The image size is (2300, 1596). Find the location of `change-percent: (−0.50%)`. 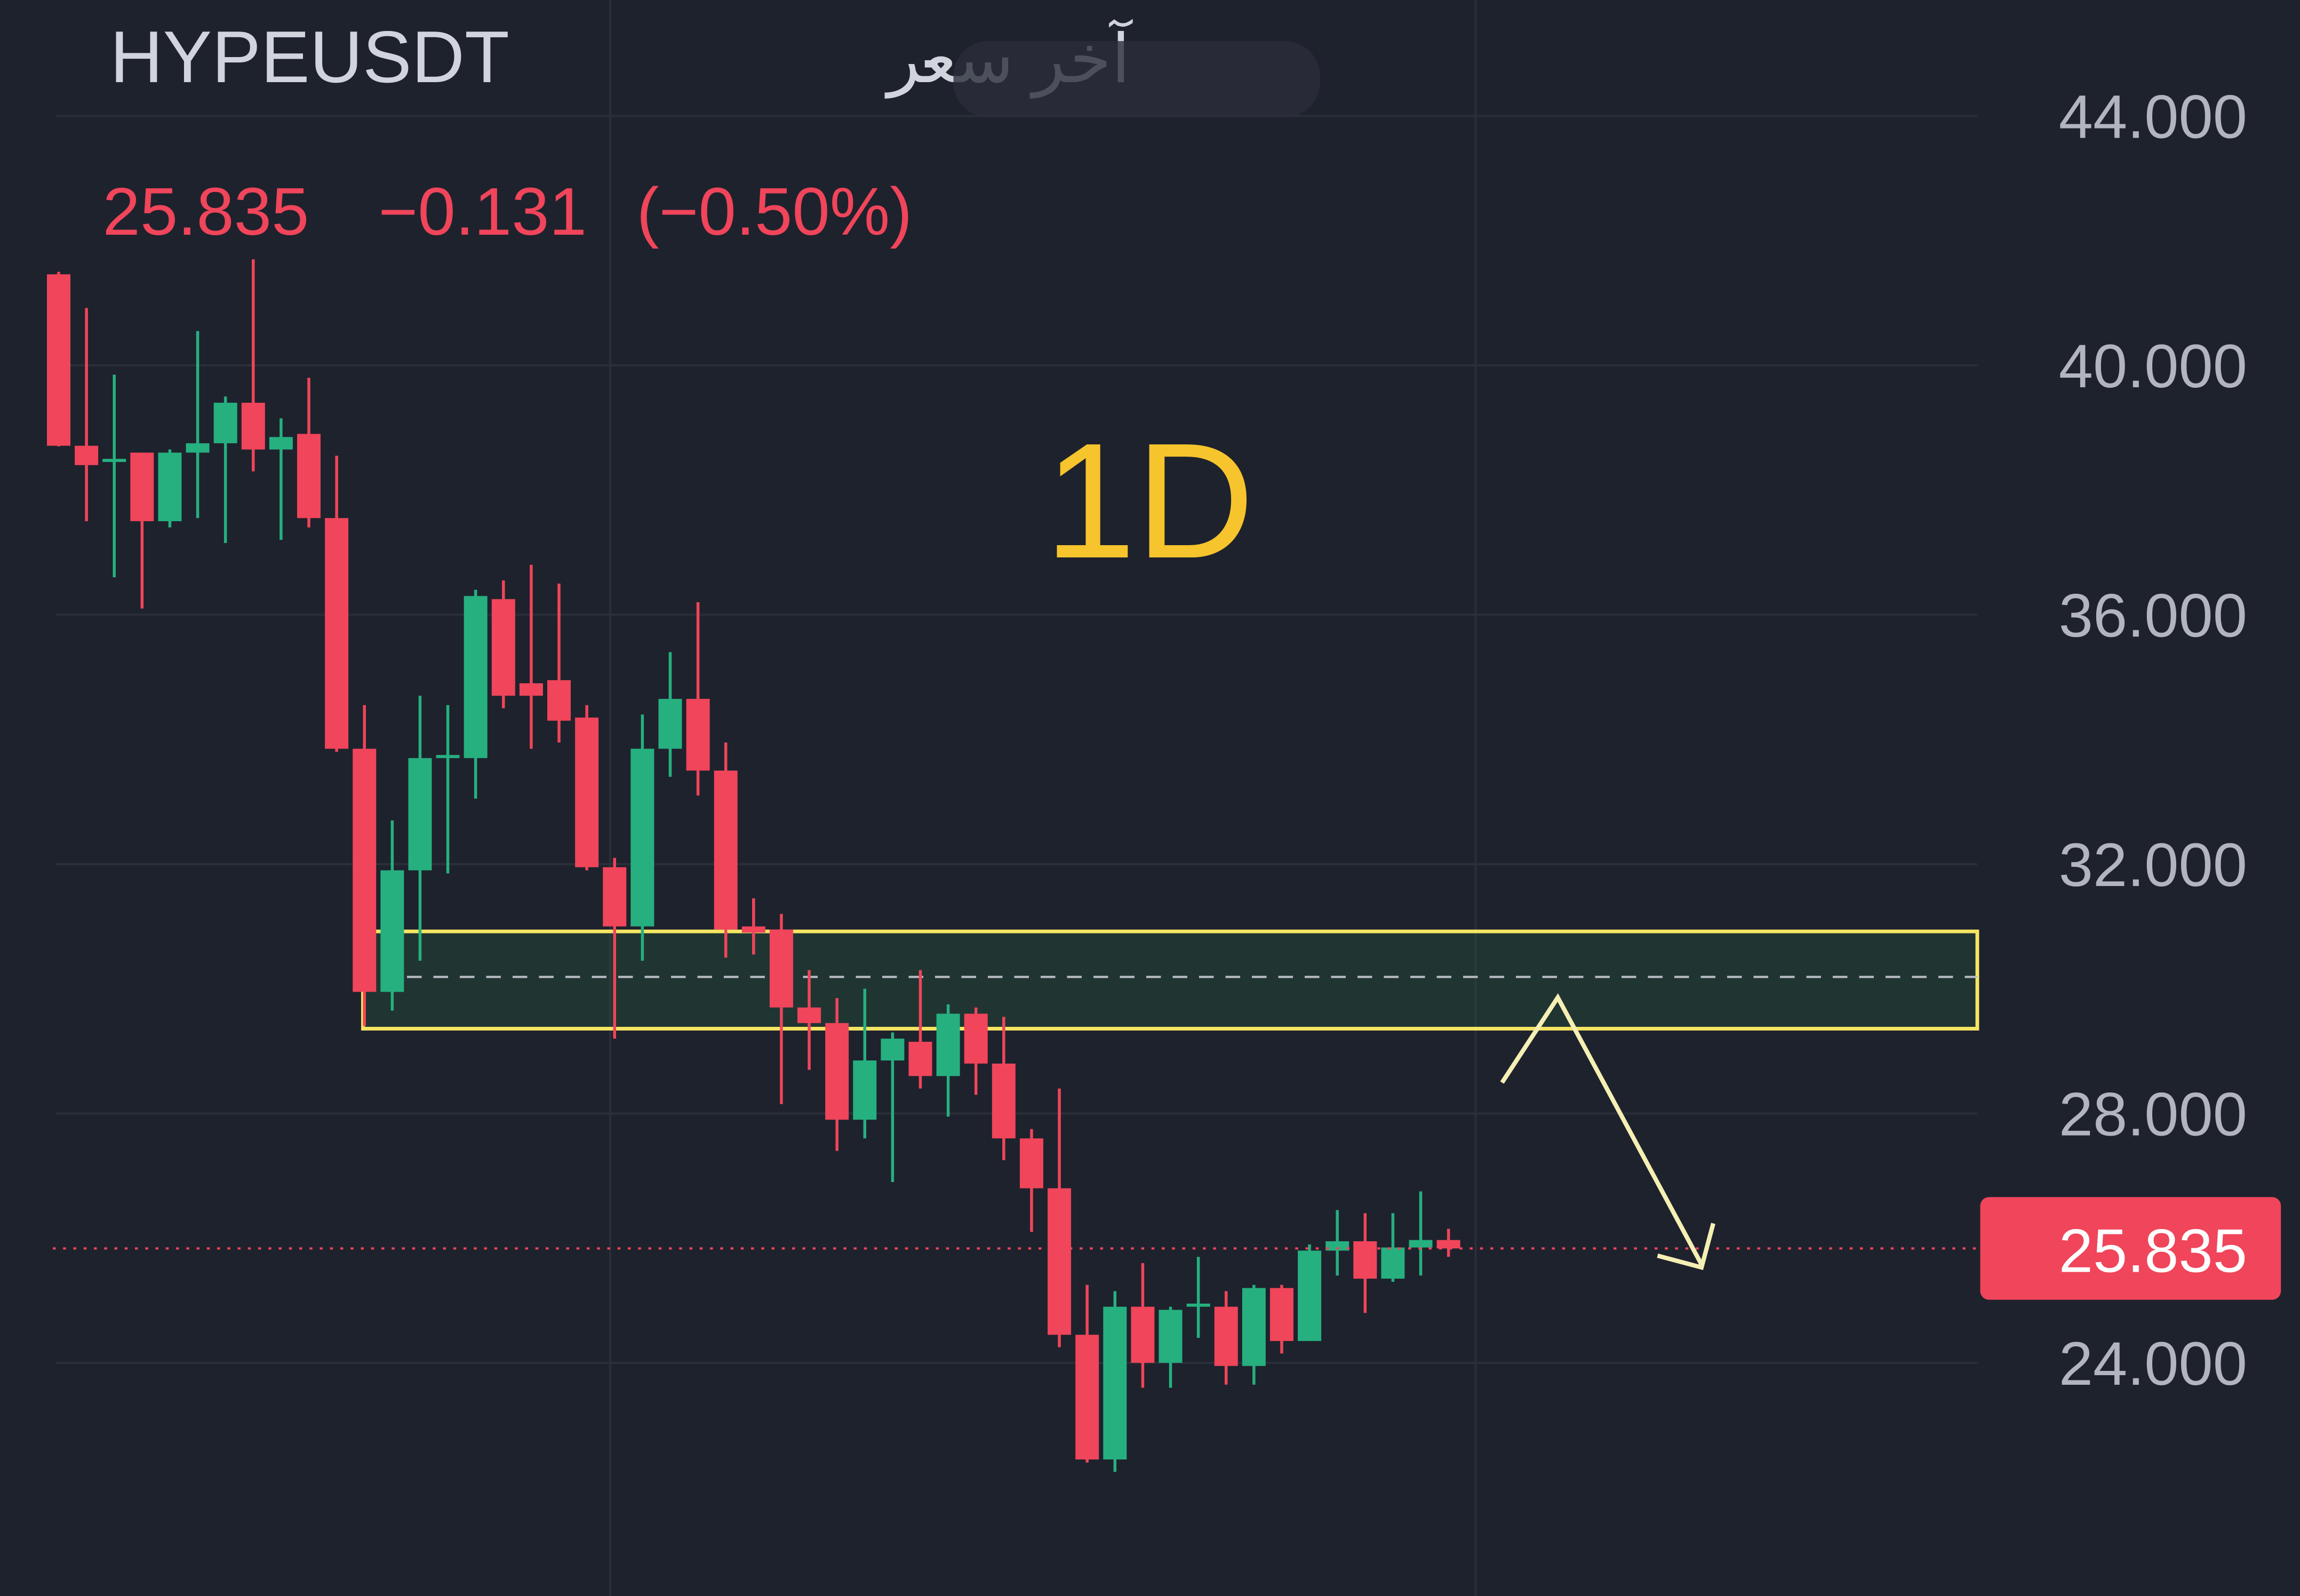

change-percent: (−0.50%) is located at coordinates (775, 211).